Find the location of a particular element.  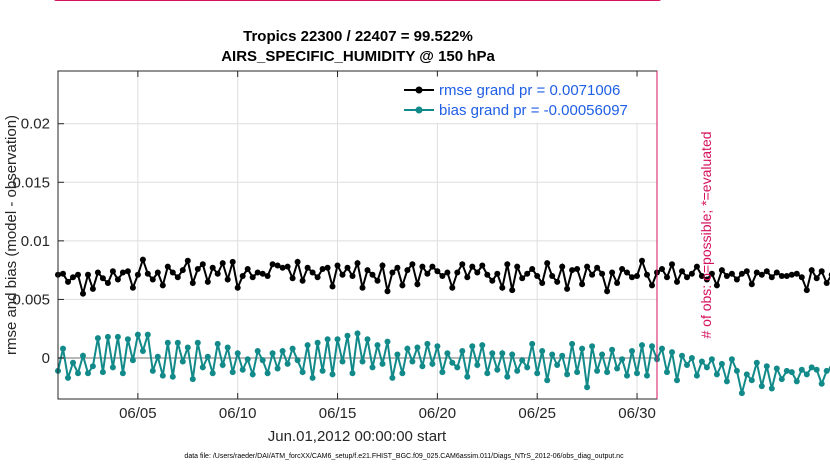

x-tick-label: 06/30 is located at coordinates (637, 413).